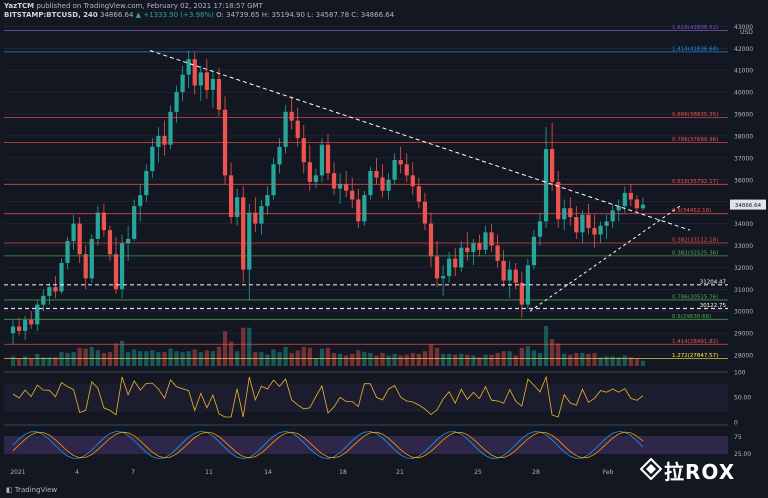  I want to click on x-tick-label: 7, so click(133, 472).